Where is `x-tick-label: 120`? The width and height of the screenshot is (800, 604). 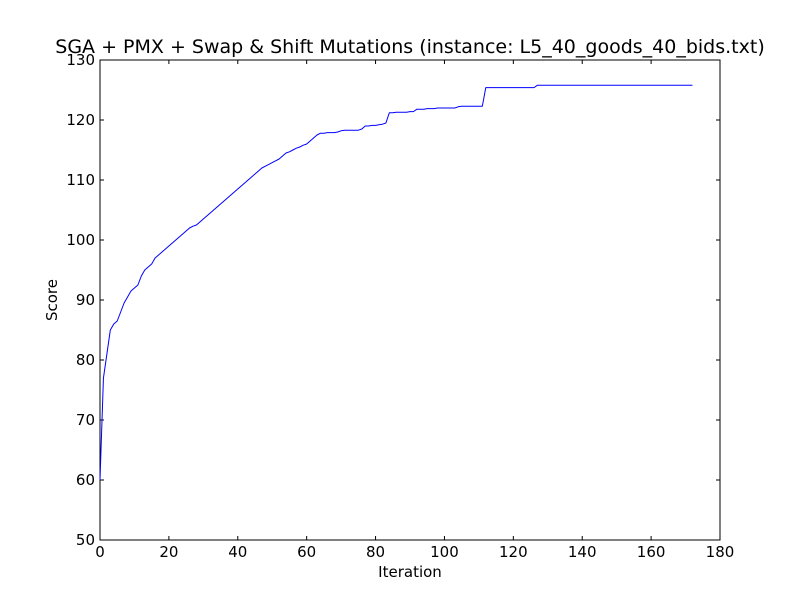
x-tick-label: 120 is located at coordinates (513, 552).